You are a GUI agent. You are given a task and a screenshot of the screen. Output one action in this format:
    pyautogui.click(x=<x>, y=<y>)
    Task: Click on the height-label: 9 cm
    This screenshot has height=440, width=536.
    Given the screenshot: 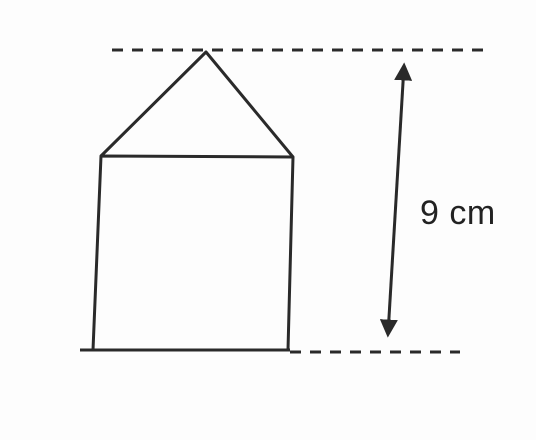 What is the action you would take?
    pyautogui.click(x=458, y=213)
    